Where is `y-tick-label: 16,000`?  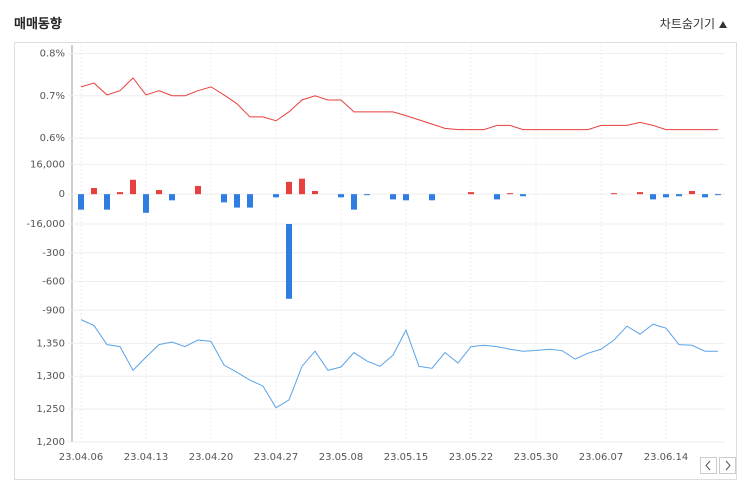
y-tick-label: 16,000 is located at coordinates (47, 164).